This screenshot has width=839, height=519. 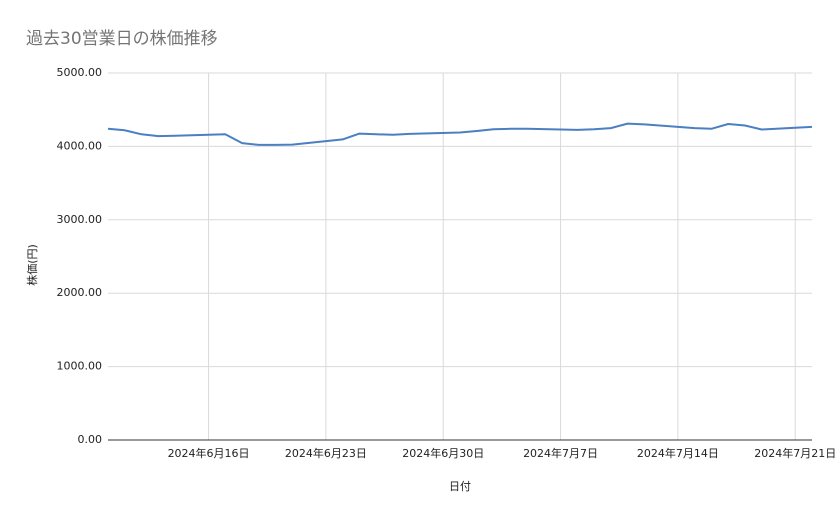 What do you see at coordinates (209, 453) in the screenshot?
I see `x-tick-label: 2024年6月16日` at bounding box center [209, 453].